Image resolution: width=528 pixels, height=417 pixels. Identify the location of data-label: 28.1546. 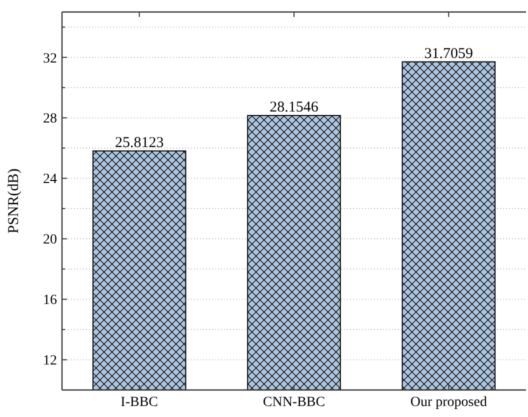
(294, 108).